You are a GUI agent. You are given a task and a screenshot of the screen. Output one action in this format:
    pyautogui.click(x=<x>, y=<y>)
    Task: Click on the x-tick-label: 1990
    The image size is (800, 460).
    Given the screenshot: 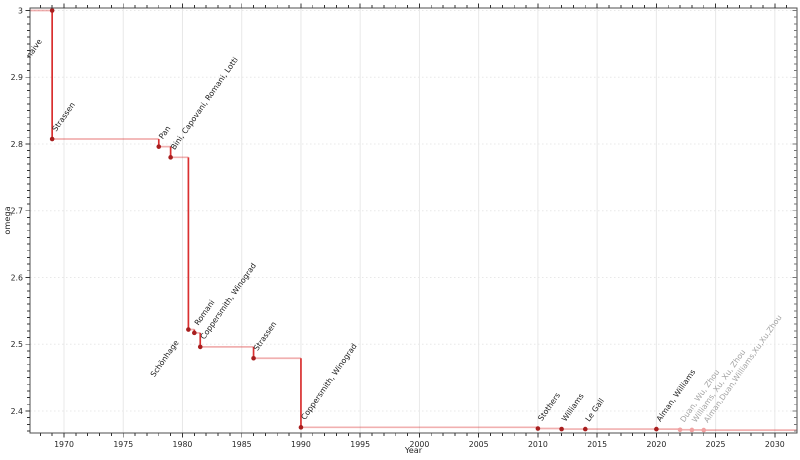 What is the action you would take?
    pyautogui.click(x=301, y=444)
    